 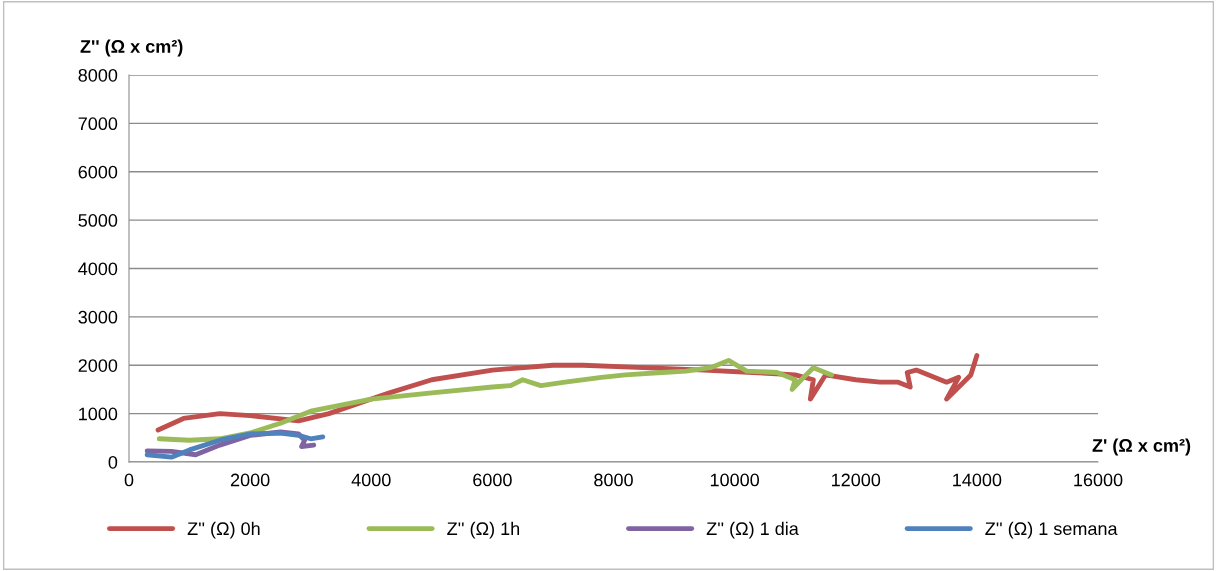 I want to click on y-tick-label: 0, so click(x=113, y=462).